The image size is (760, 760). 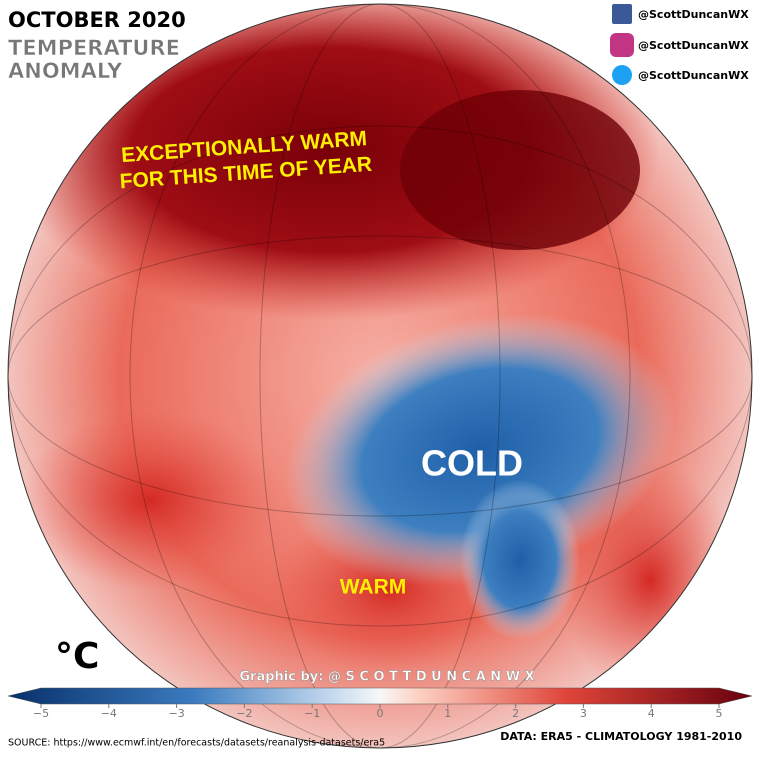 I want to click on title: OCTOBER 2020, so click(x=97, y=20).